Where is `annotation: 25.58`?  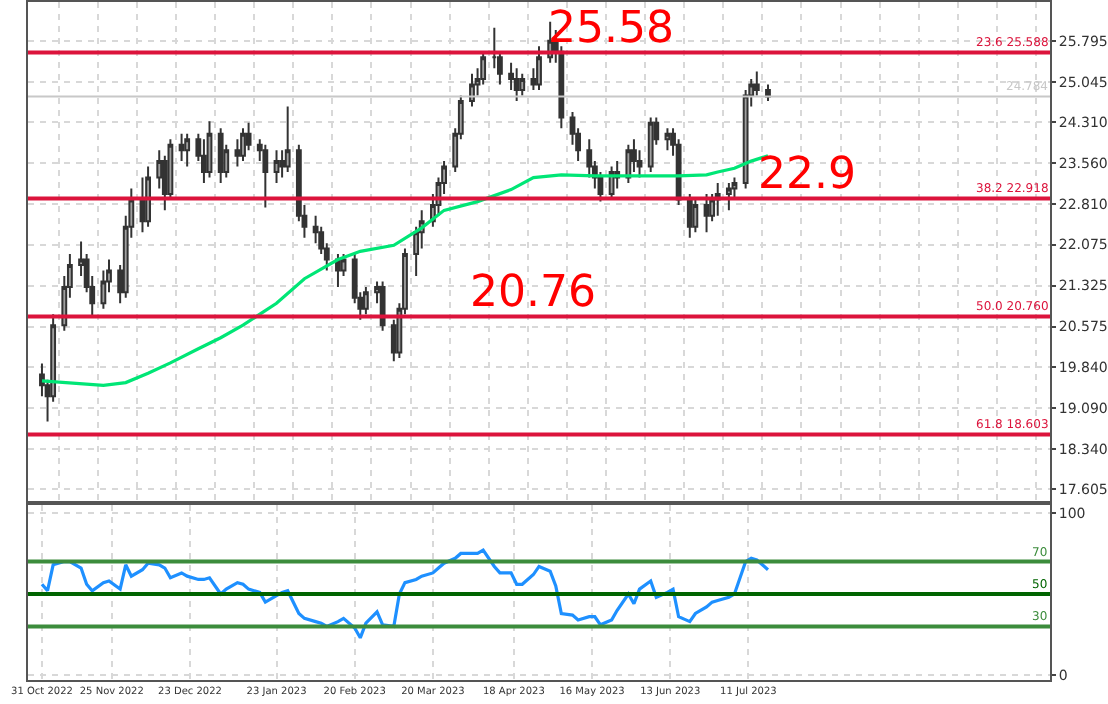 annotation: 25.58 is located at coordinates (611, 29).